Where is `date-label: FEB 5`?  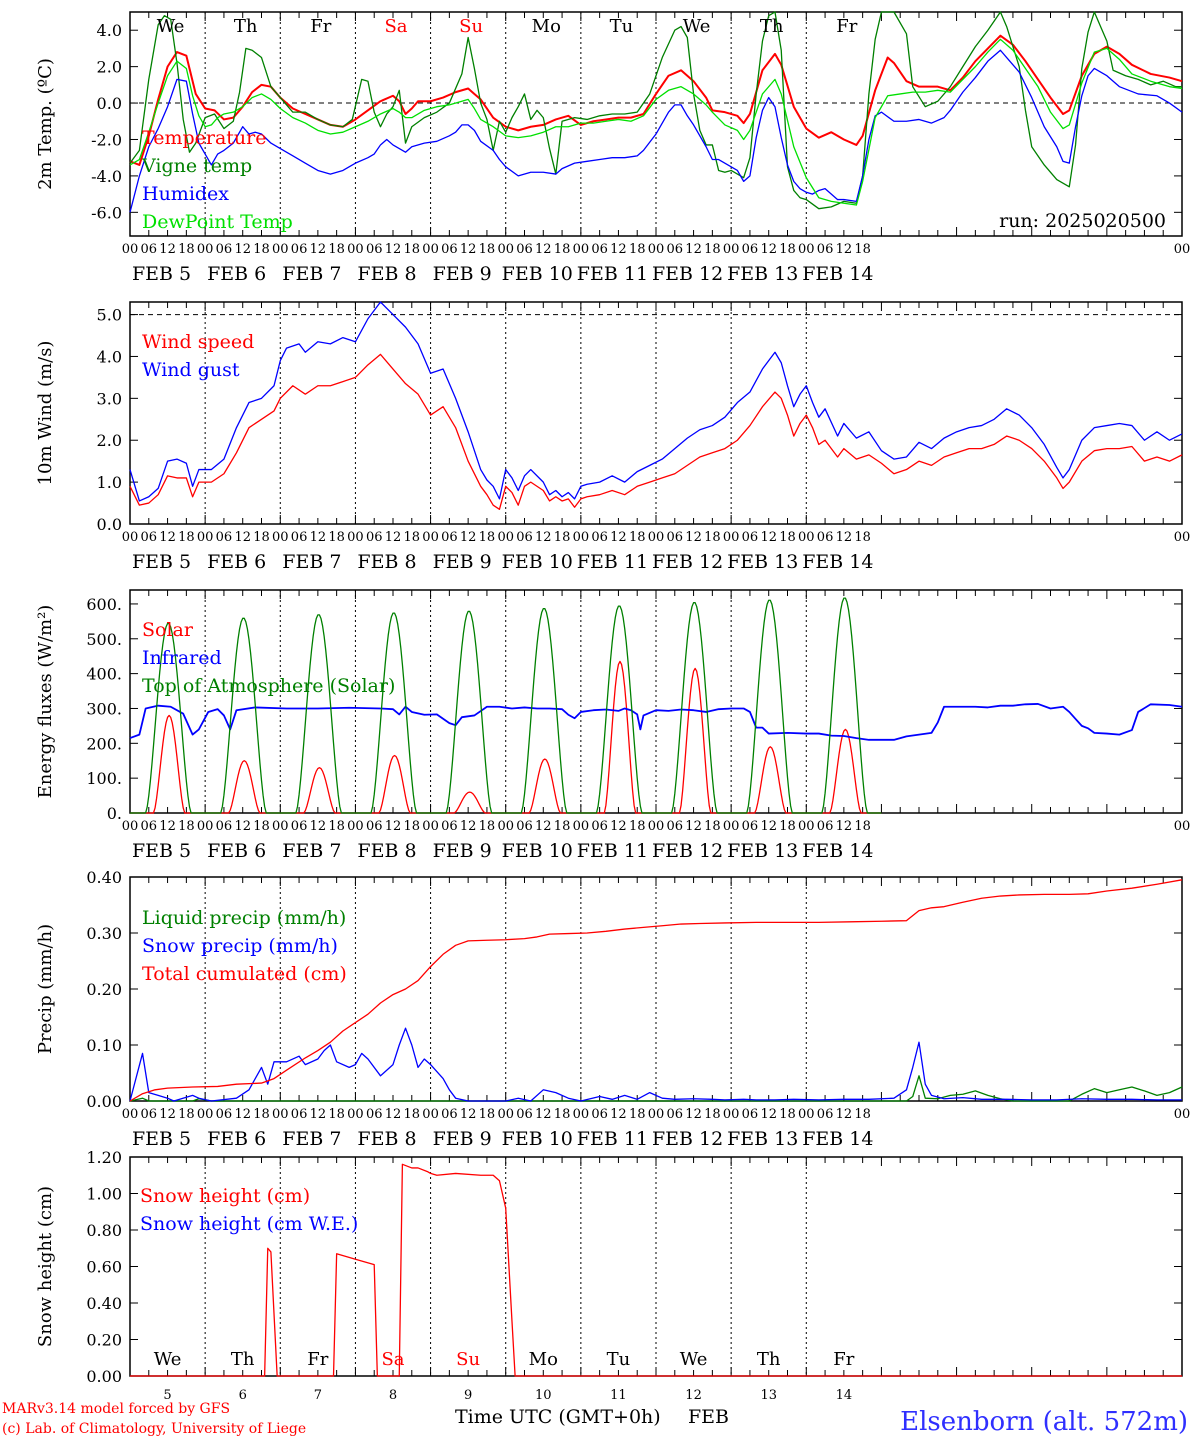 date-label: FEB 5 is located at coordinates (161, 851).